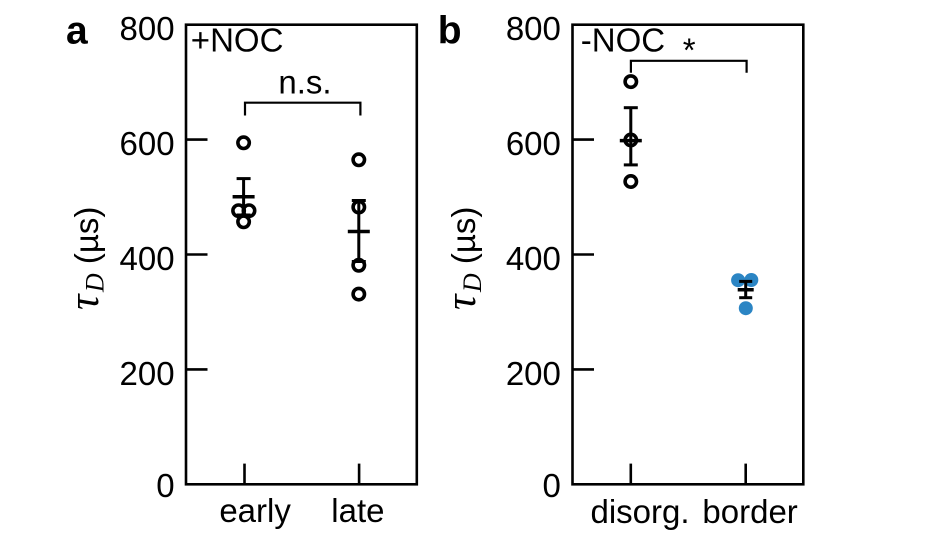 This screenshot has width=929, height=537. I want to click on svg-text: -NOC, so click(623, 39).